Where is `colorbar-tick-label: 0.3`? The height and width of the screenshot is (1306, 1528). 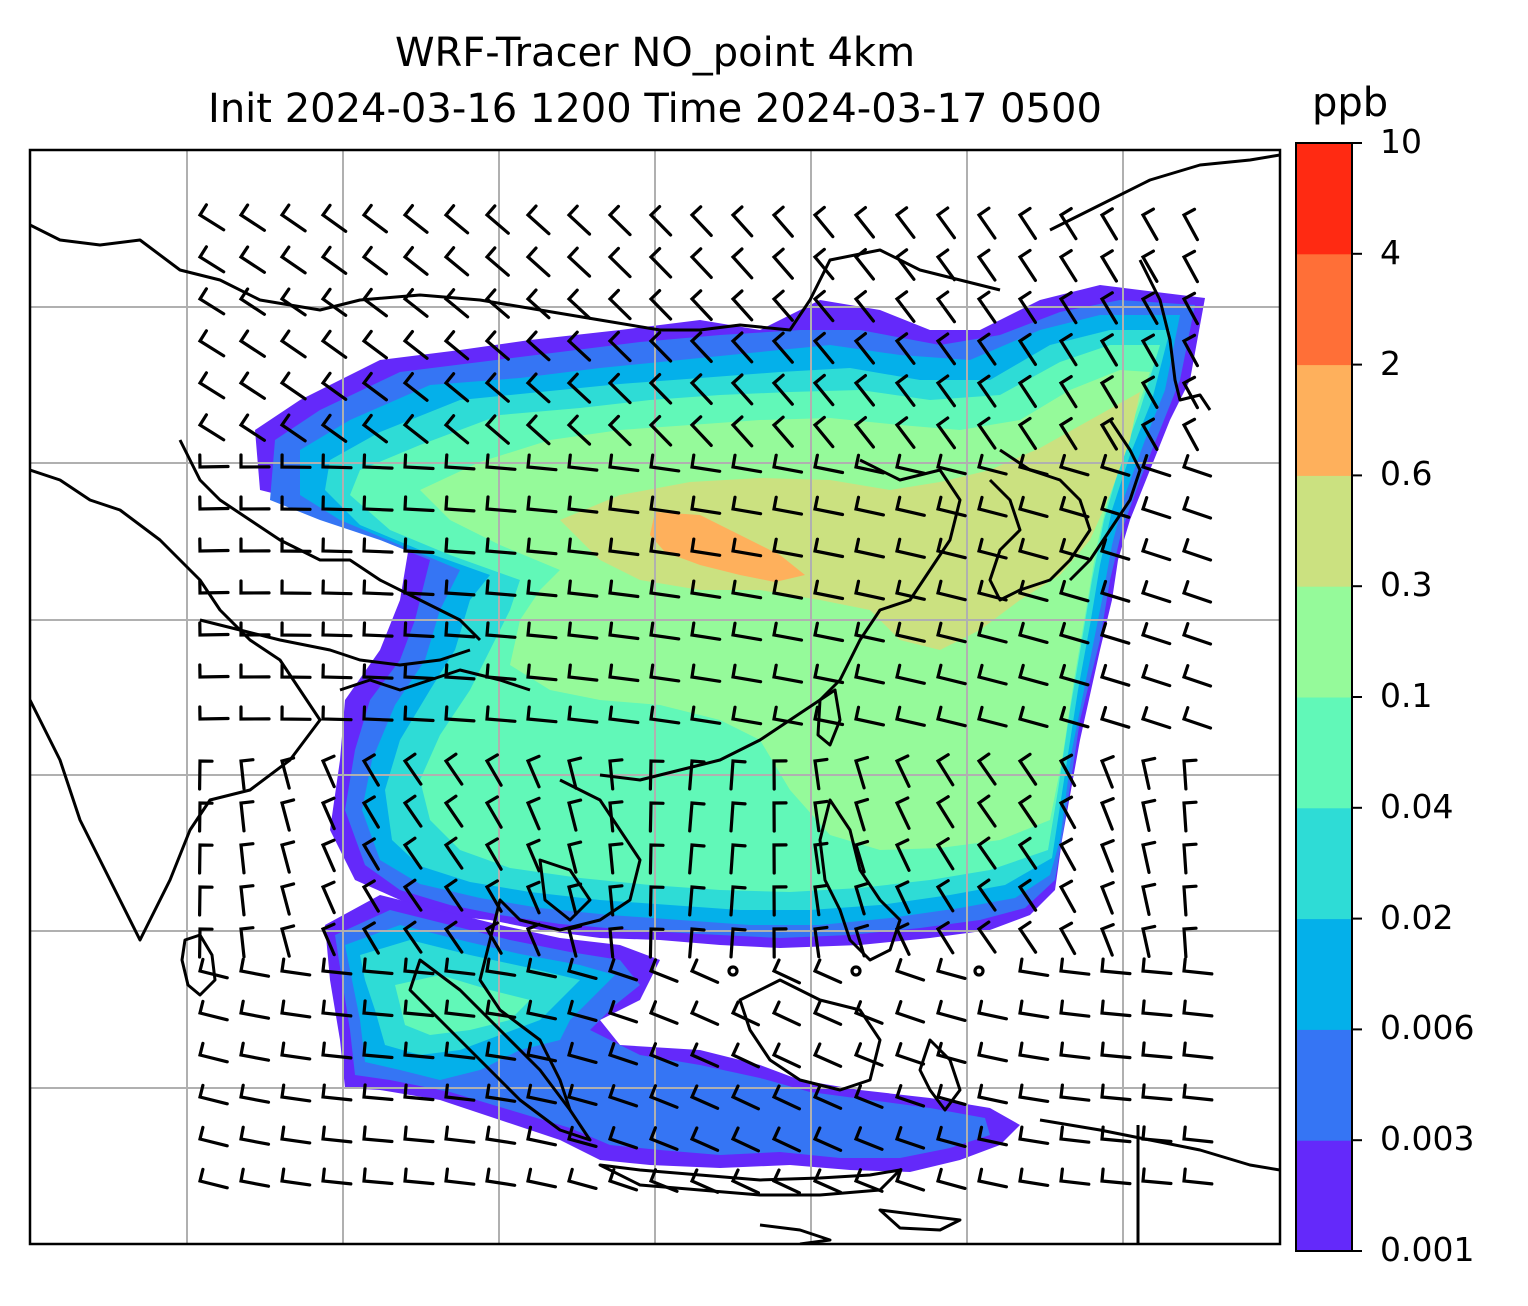 colorbar-tick-label: 0.3 is located at coordinates (1406, 585).